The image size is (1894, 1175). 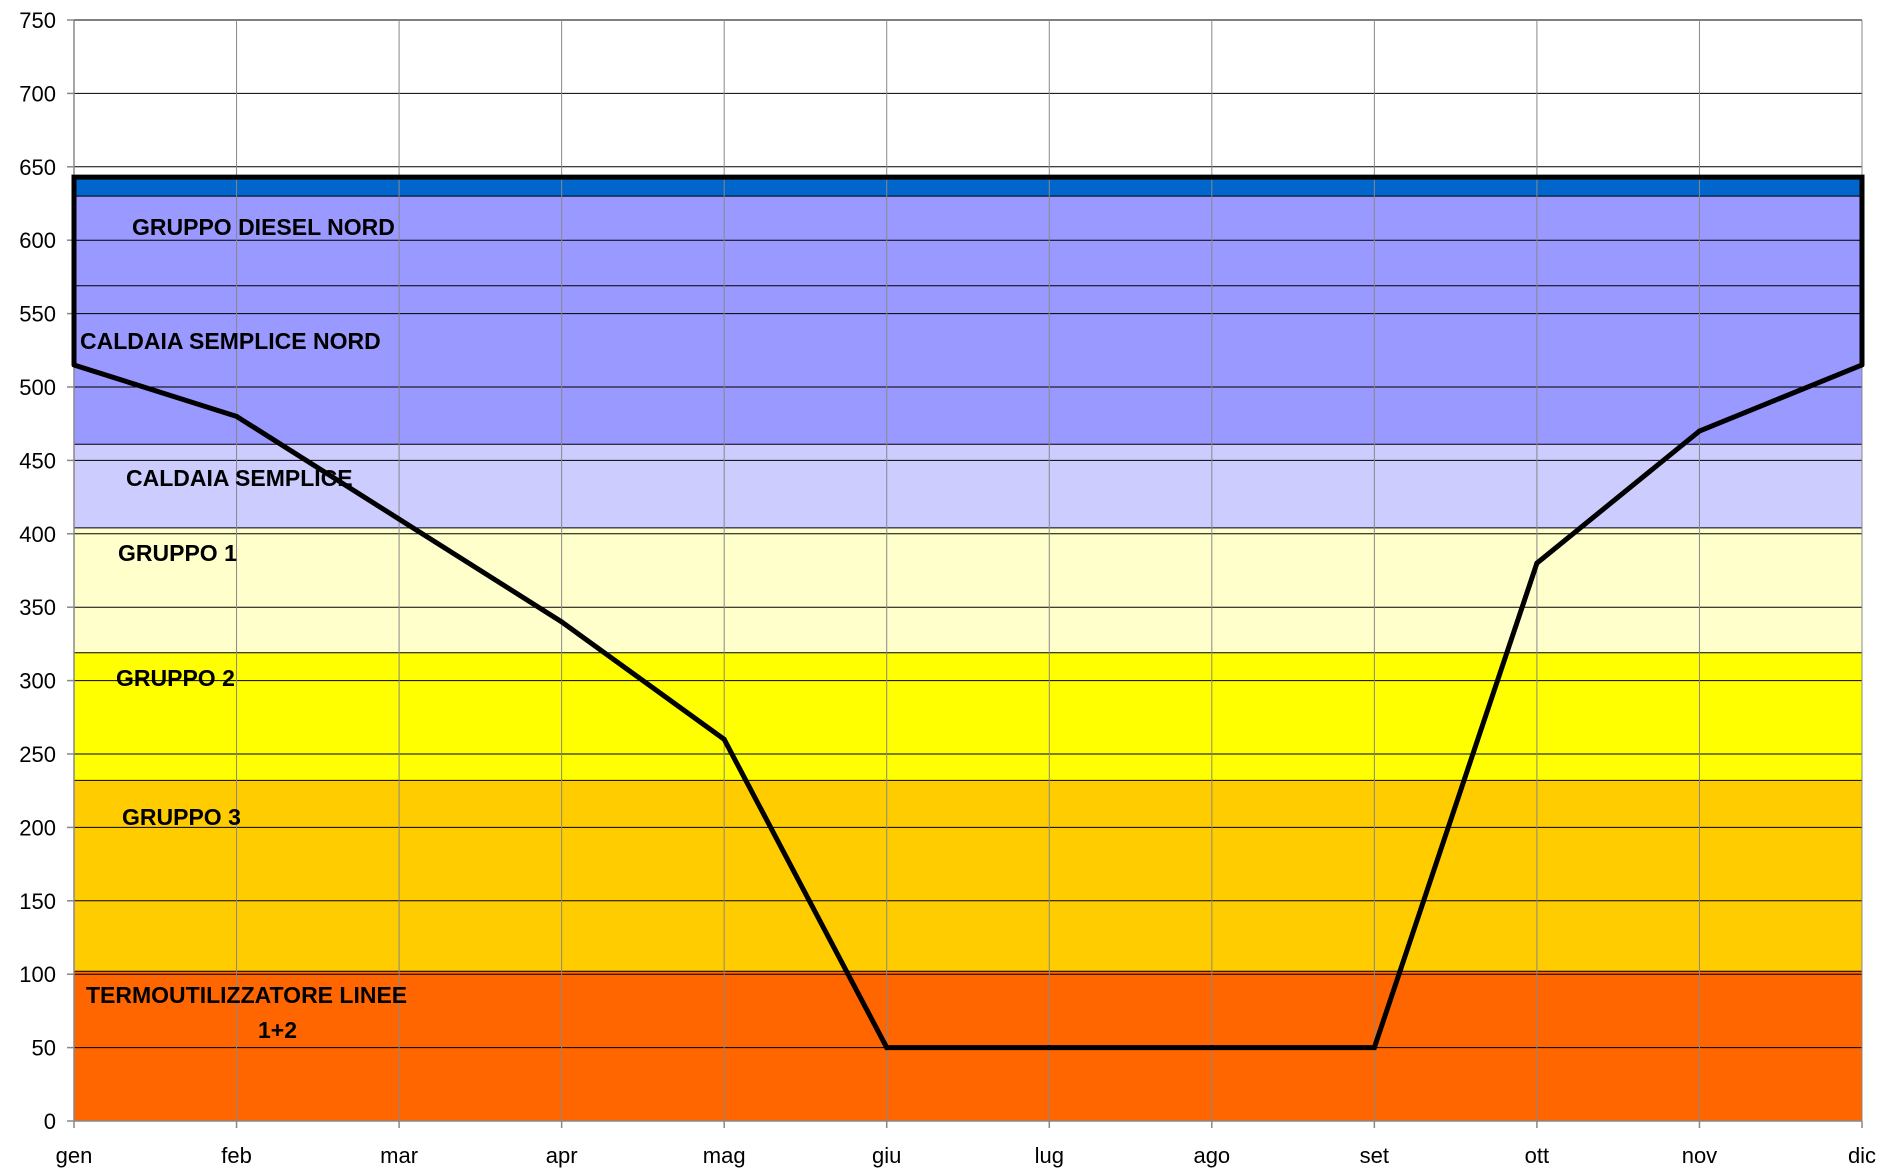 What do you see at coordinates (37, 754) in the screenshot?
I see `y-tick-label-5: 250` at bounding box center [37, 754].